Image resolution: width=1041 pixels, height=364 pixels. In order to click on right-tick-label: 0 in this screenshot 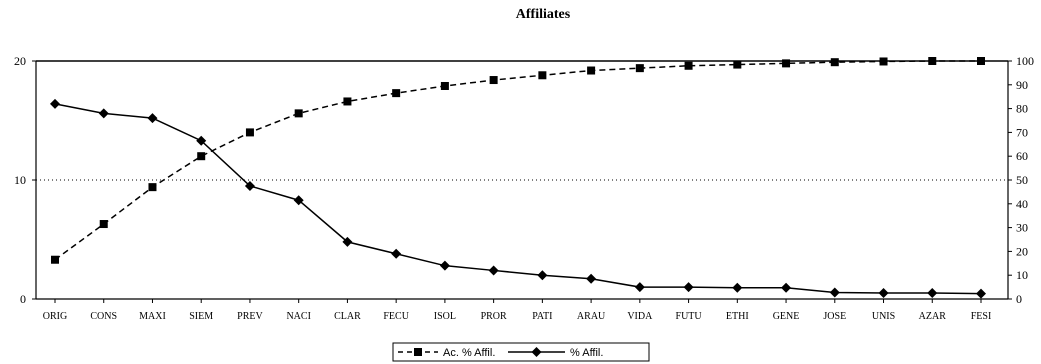, I will do `click(1019, 299)`.